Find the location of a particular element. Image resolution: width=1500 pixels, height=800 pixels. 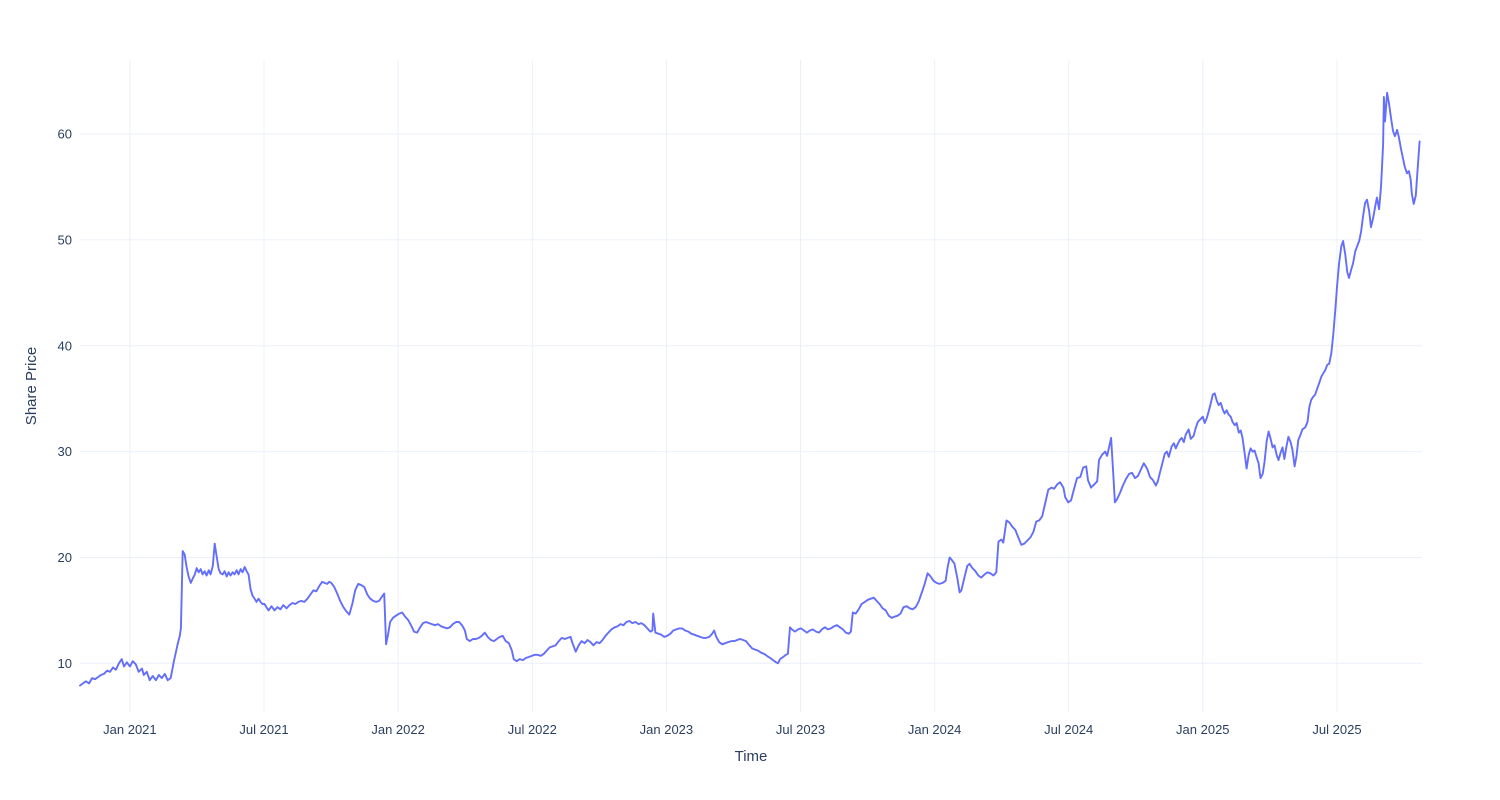

x-tick-label: Jul 2022 is located at coordinates (532, 729).